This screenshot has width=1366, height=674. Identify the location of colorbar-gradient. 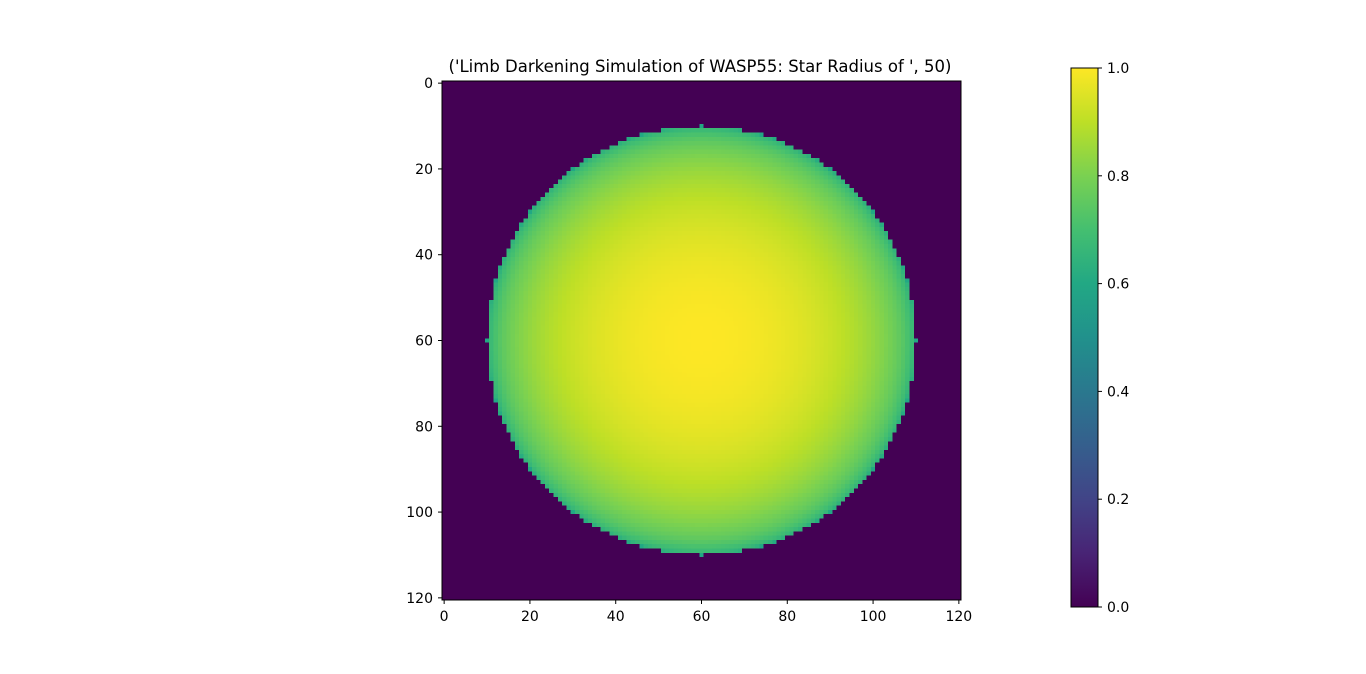
(1084, 337).